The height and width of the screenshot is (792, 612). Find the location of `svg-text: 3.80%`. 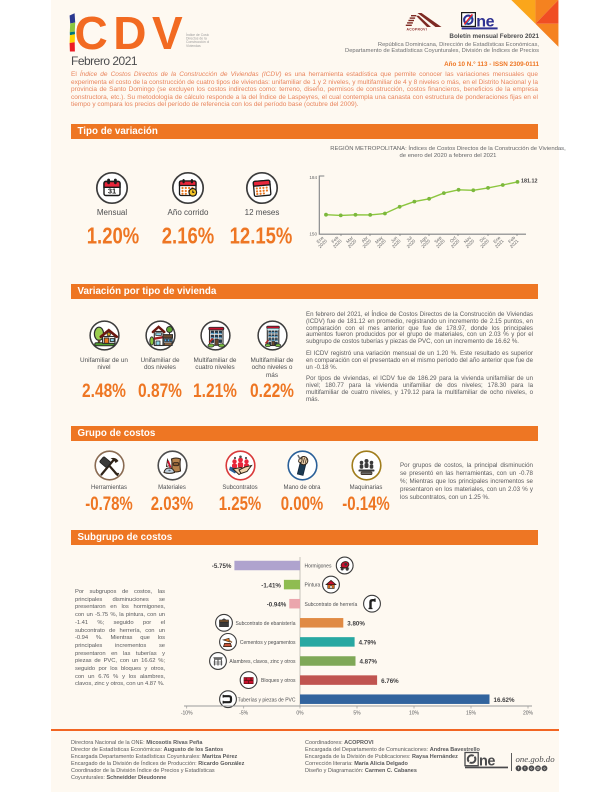

svg-text: 3.80% is located at coordinates (356, 624).